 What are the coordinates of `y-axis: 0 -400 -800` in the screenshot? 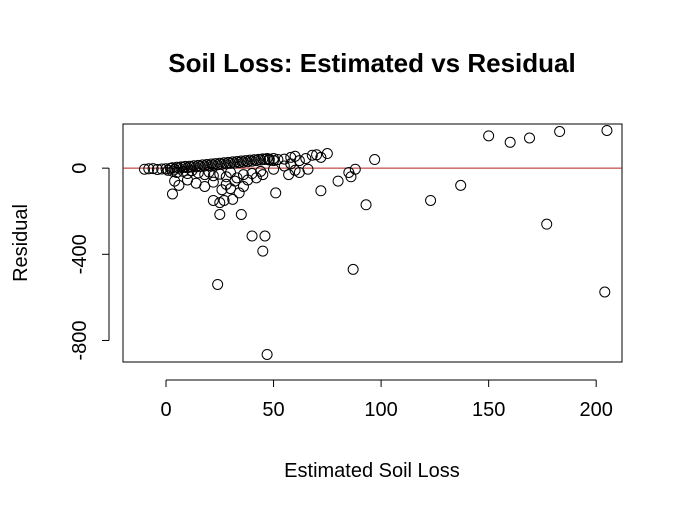 It's located at (89, 261).